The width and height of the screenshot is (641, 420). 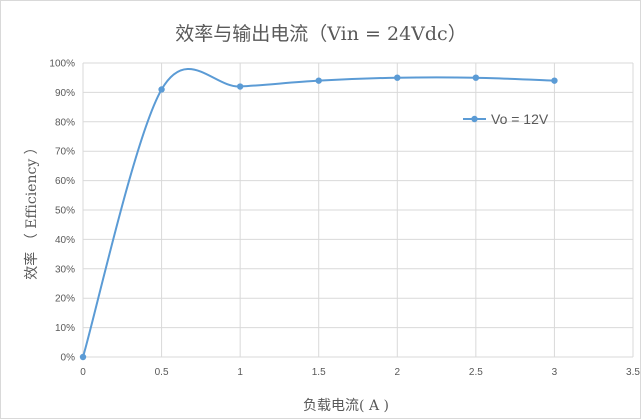 What do you see at coordinates (65, 122) in the screenshot?
I see `y-tick-label: 80%` at bounding box center [65, 122].